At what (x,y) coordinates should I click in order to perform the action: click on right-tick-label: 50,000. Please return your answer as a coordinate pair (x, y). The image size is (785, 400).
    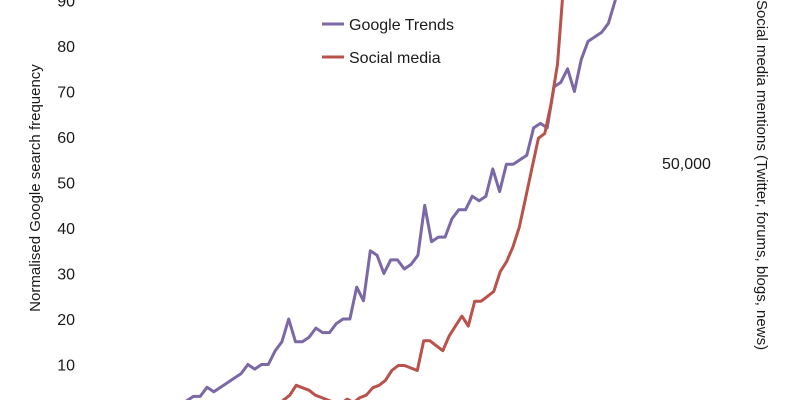
    Looking at the image, I should click on (686, 164).